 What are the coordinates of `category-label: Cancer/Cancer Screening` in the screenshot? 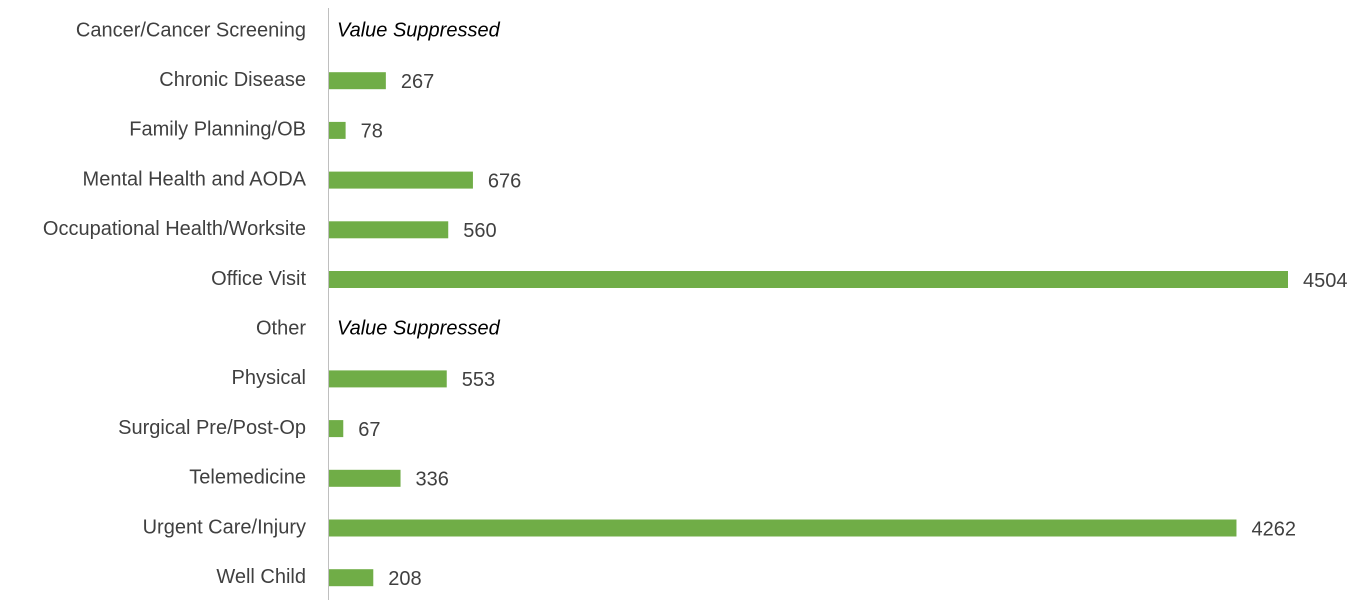 It's located at (191, 30).